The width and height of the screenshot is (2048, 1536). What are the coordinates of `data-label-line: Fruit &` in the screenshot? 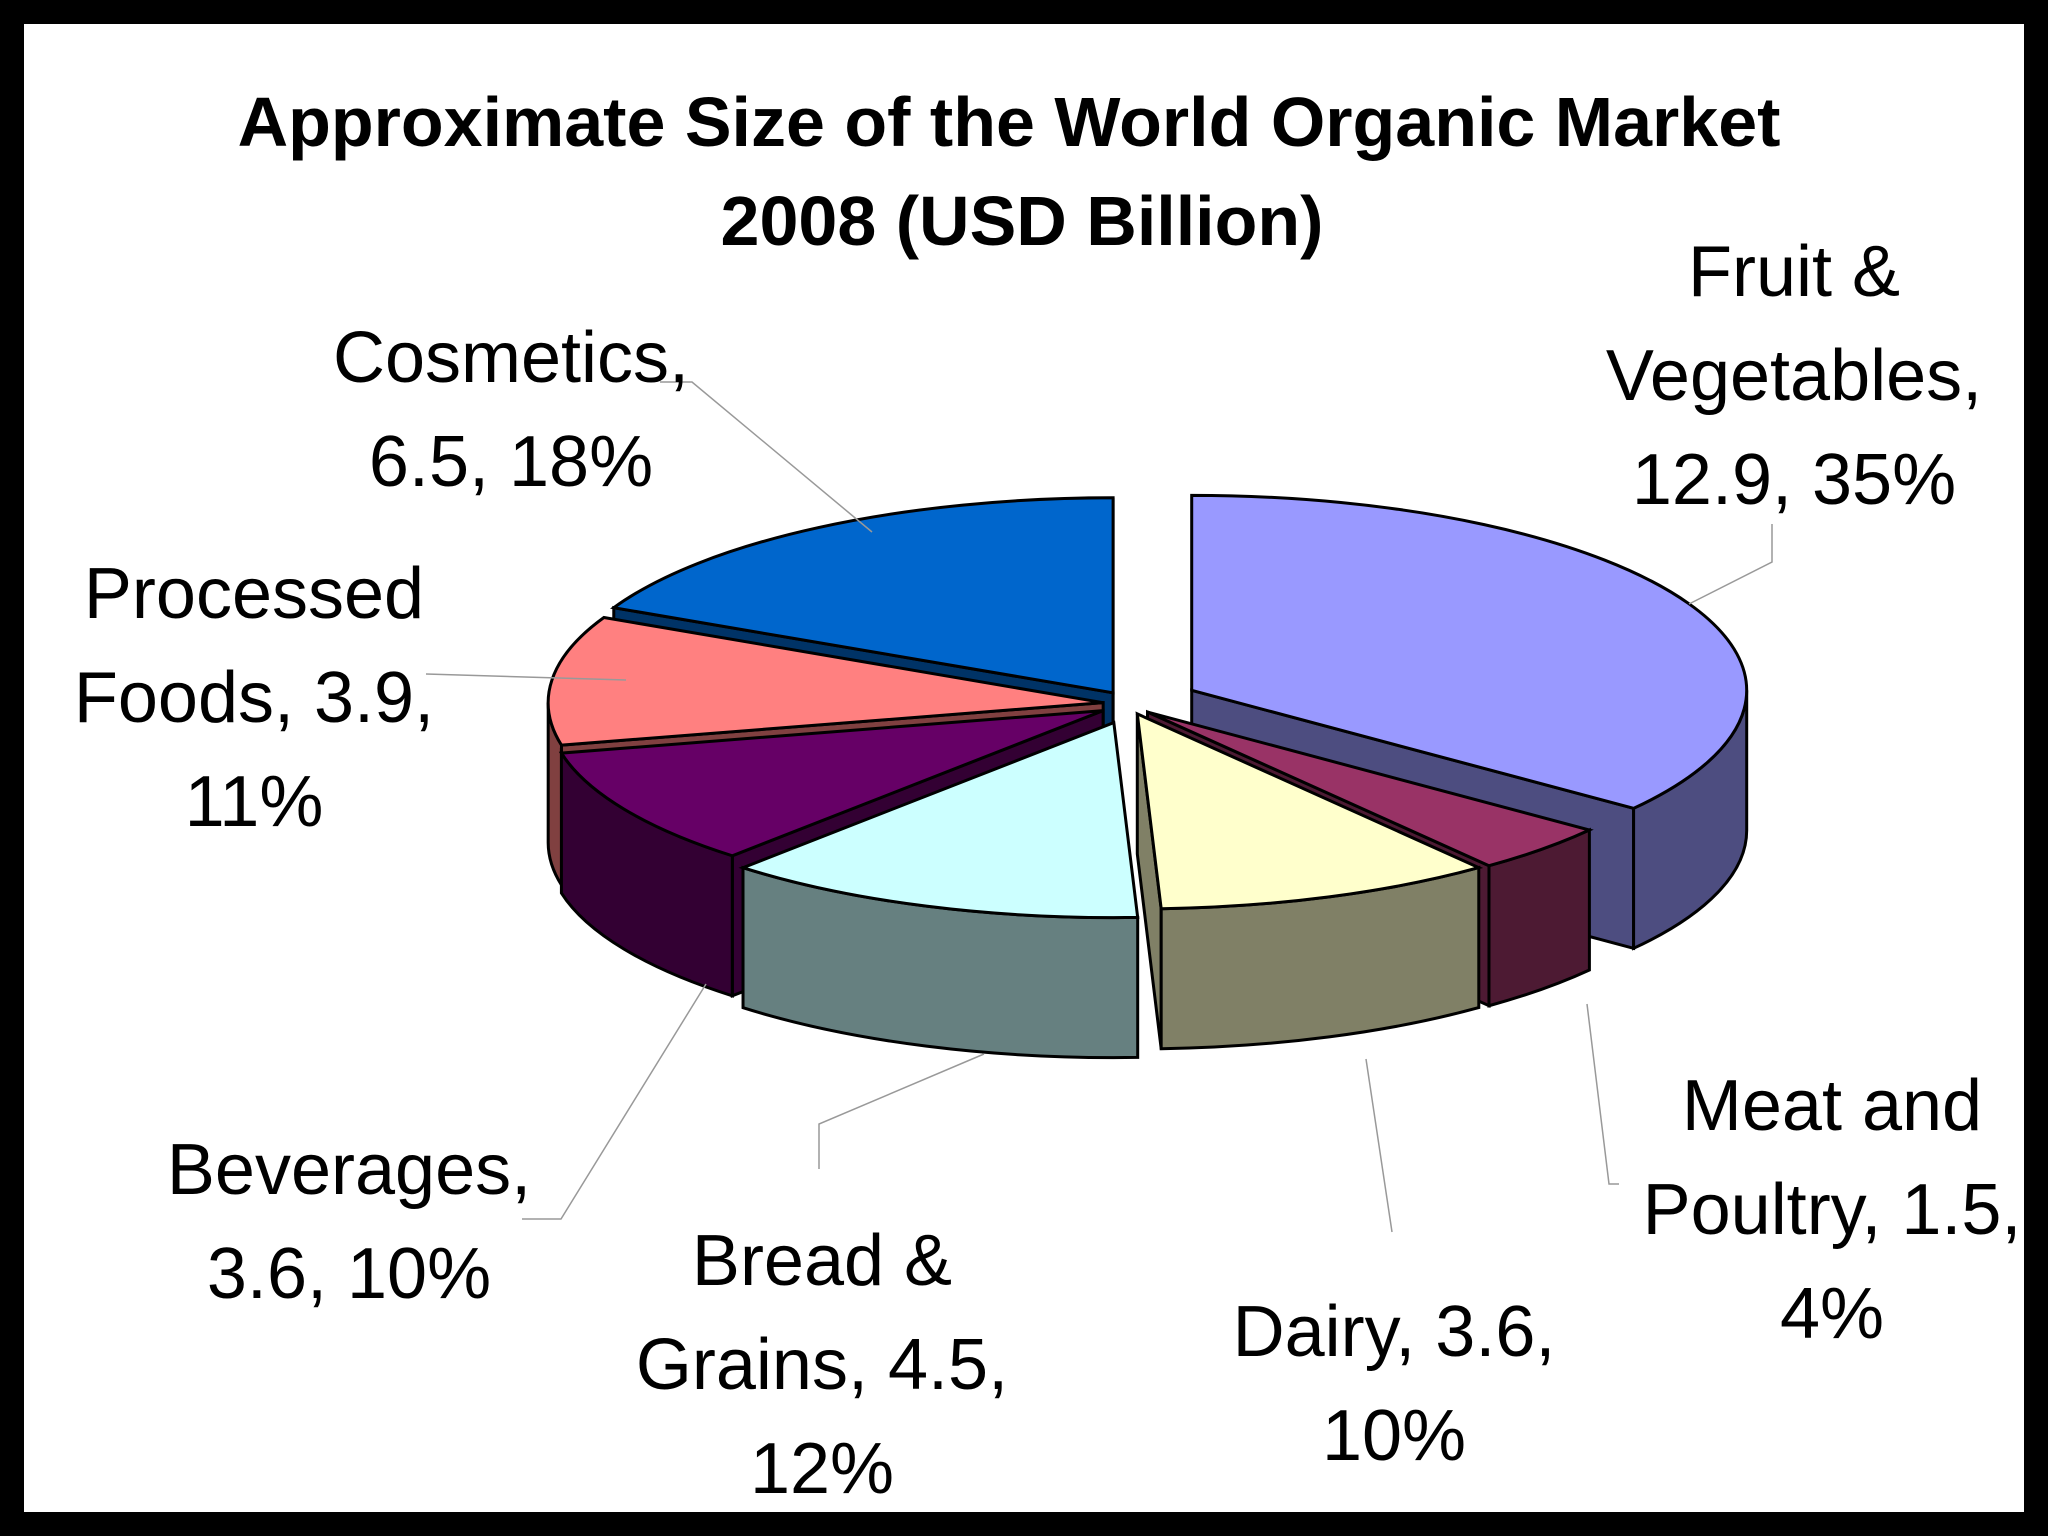 It's located at (1794, 272).